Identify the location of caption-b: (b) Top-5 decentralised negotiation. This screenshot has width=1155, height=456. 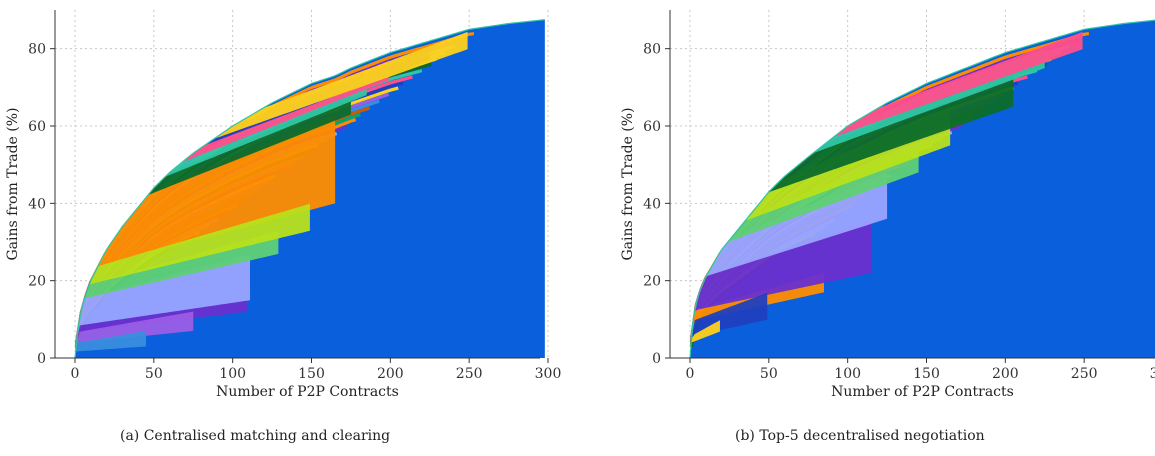
(860, 436).